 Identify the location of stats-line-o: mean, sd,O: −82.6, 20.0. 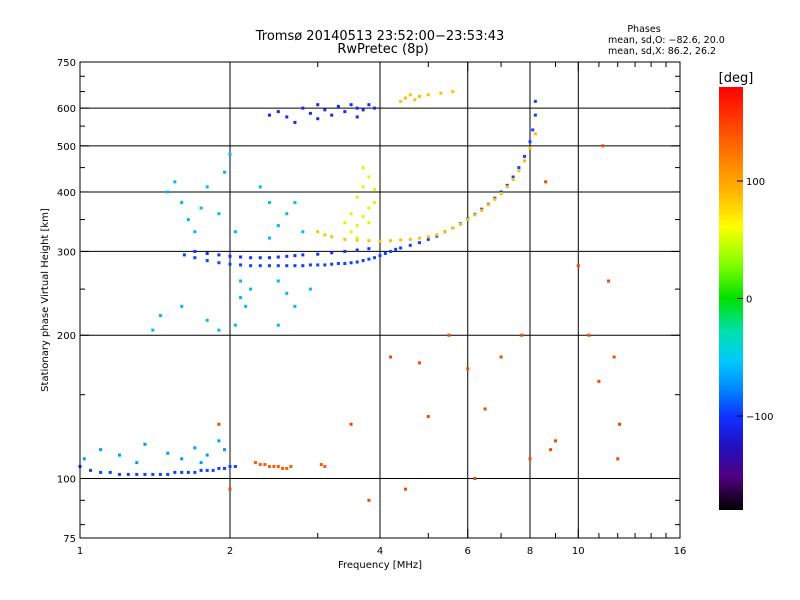
(666, 40).